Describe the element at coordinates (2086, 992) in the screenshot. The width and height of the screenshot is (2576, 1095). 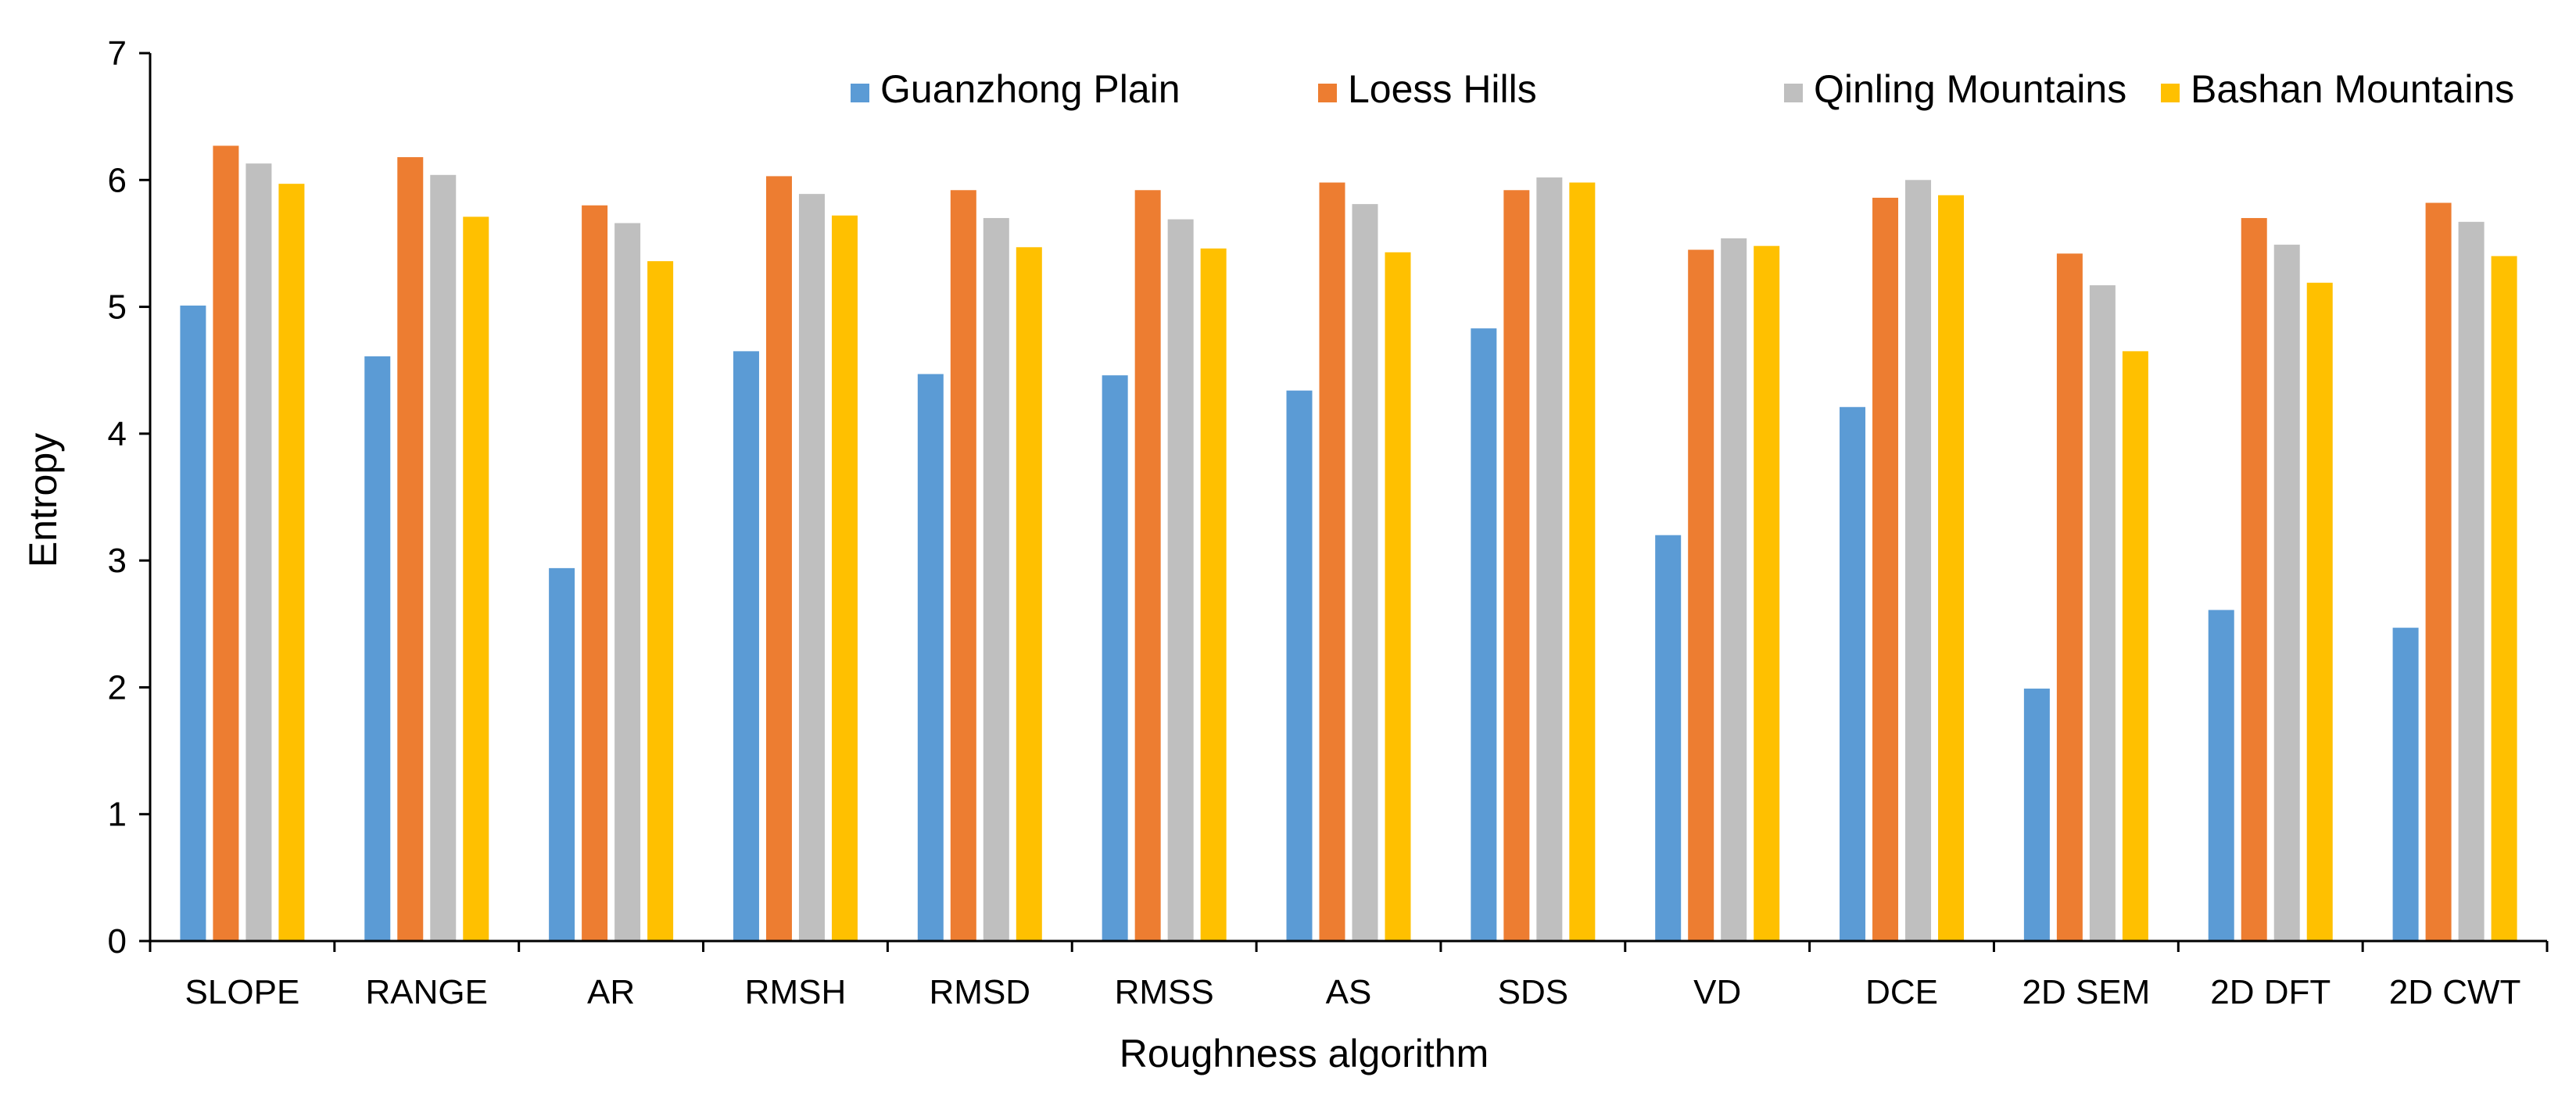
I see `x-tick-label: 2D SEM` at that location.